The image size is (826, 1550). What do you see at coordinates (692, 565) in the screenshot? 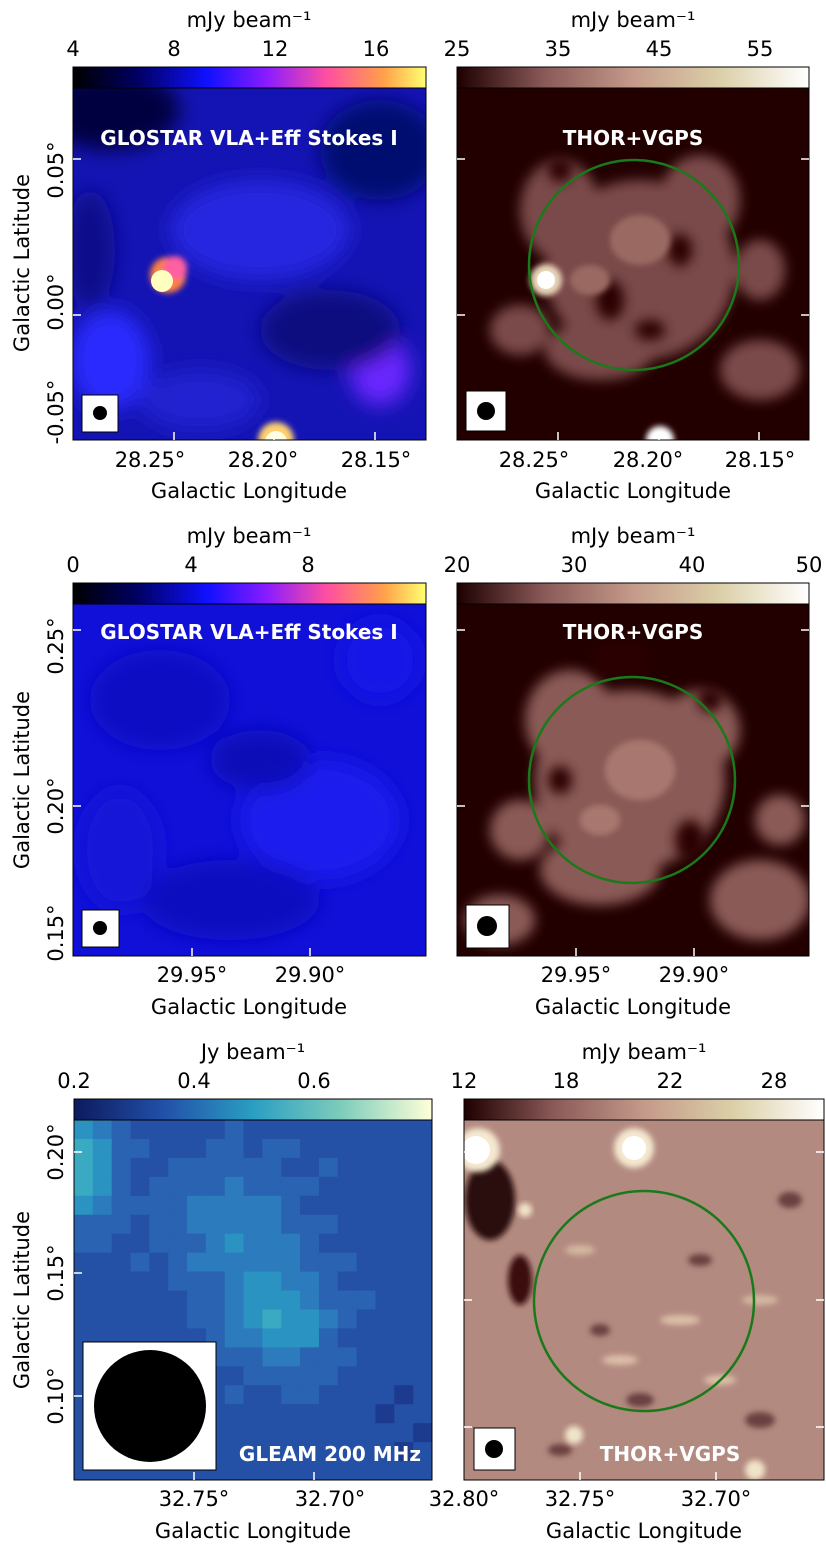
I see `colorbar-tick: 40` at bounding box center [692, 565].